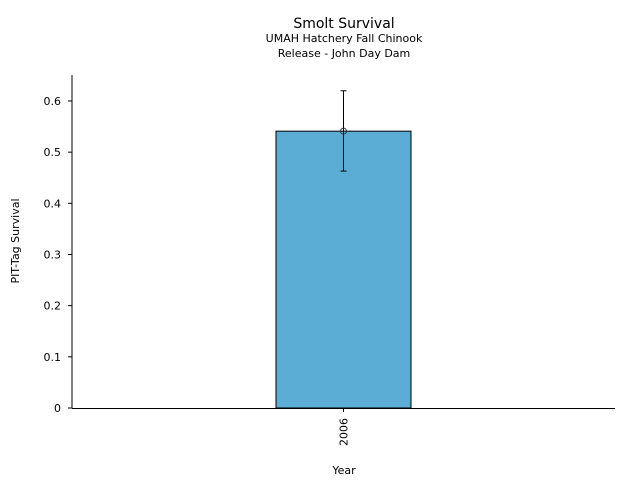 The image size is (640, 480). Describe the element at coordinates (344, 38) in the screenshot. I see `chart-subtitle-1: UMAH Hatchery Fall Chinook` at that location.